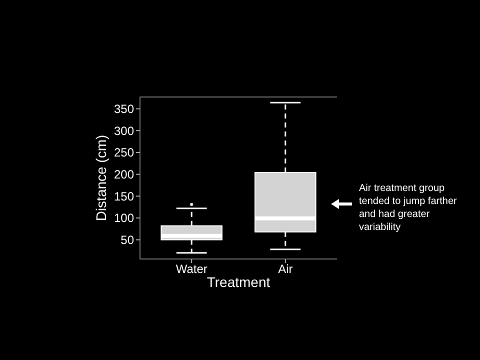 This screenshot has width=480, height=360. Describe the element at coordinates (408, 208) in the screenshot. I see `text: Air treatment group tended to jump farther and had greater variability` at that location.